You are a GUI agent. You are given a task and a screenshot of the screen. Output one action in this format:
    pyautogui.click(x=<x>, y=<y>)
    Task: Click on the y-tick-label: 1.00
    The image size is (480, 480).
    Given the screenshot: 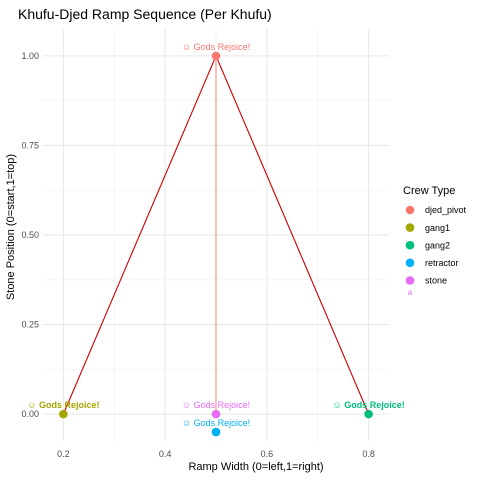 What is the action you would take?
    pyautogui.click(x=30, y=56)
    